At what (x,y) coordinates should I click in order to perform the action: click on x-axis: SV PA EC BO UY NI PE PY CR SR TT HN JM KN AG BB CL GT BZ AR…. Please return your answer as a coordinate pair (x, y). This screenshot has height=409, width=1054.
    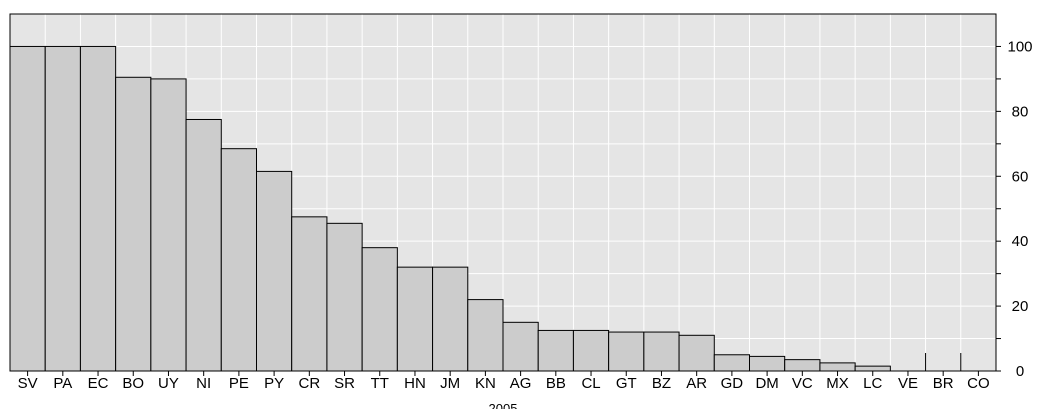
    Looking at the image, I should click on (504, 381).